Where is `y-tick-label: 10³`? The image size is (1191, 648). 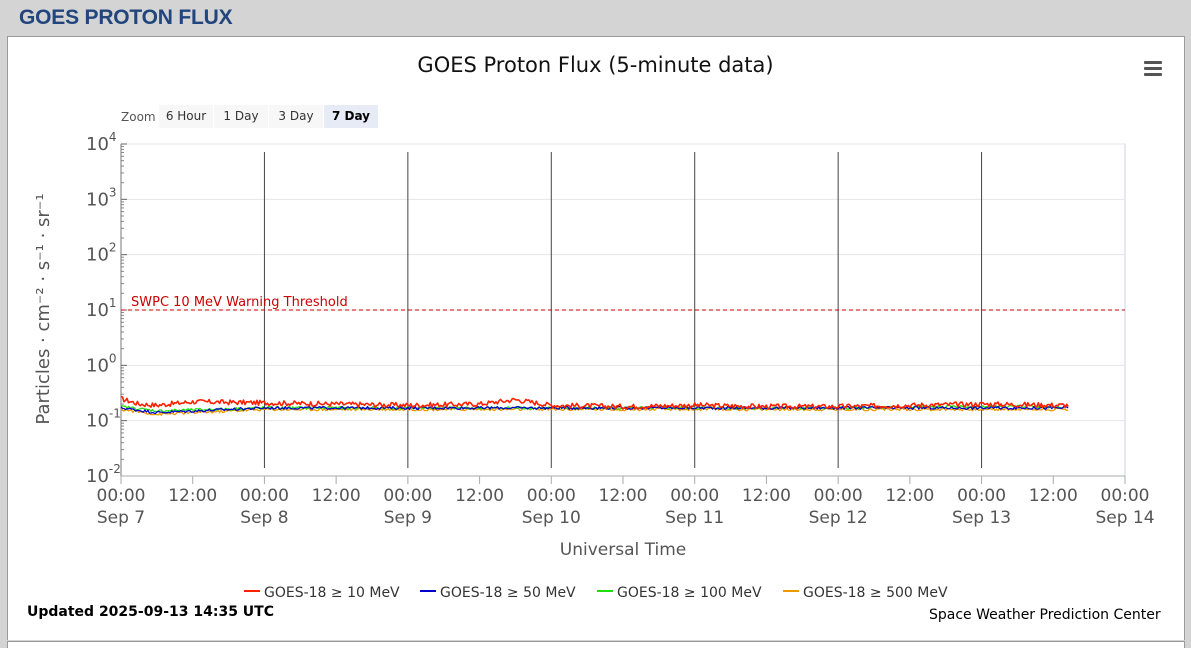 y-tick-label: 10³ is located at coordinates (101, 197).